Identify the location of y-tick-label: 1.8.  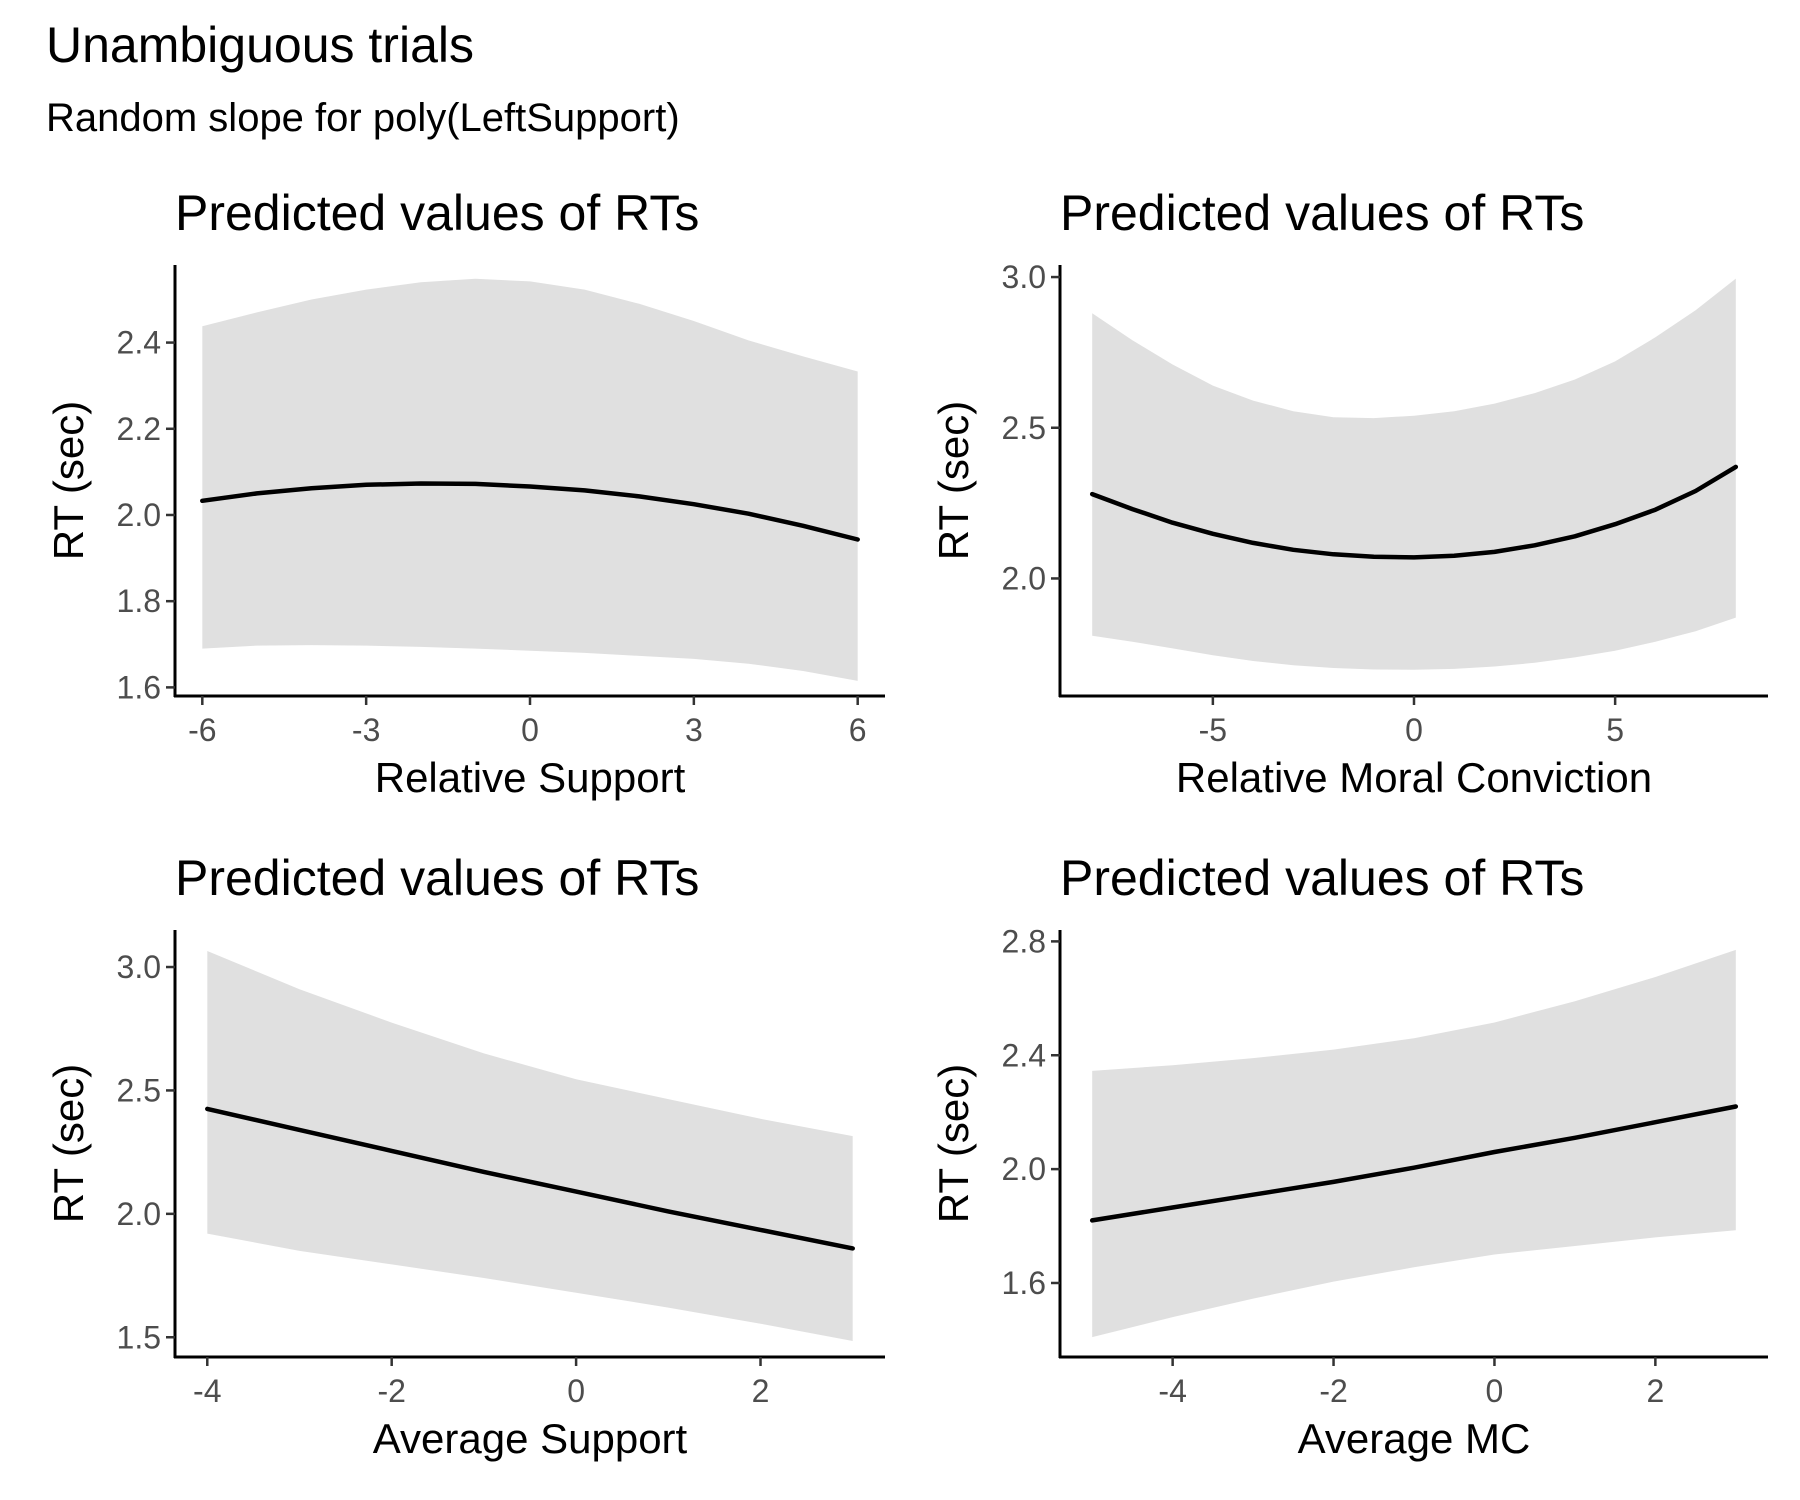
(139, 601).